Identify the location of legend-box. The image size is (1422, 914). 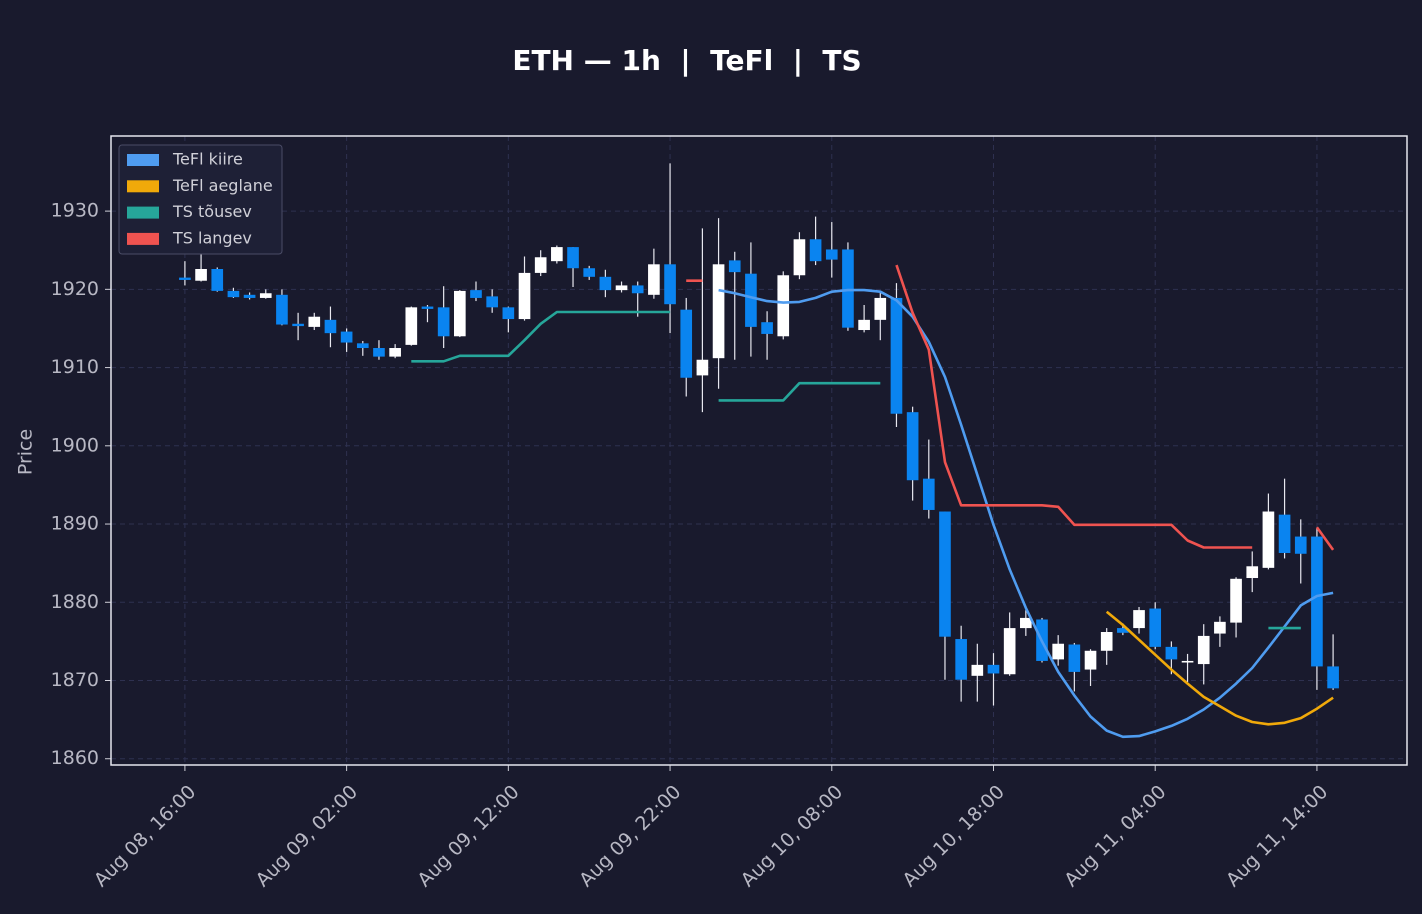
(200, 199).